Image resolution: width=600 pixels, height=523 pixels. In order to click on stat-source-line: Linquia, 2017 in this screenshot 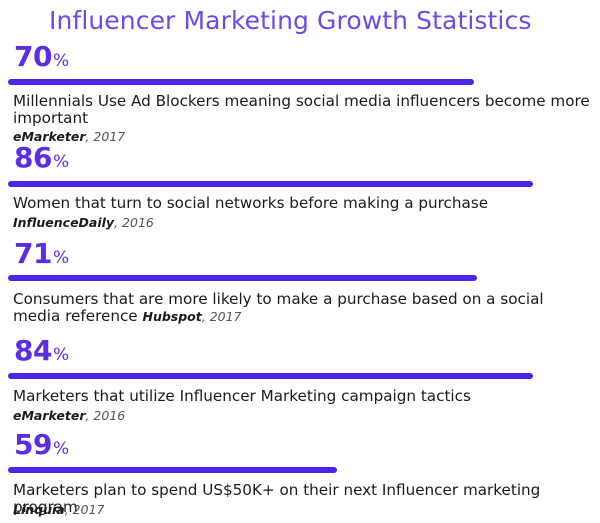, I will do `click(58, 508)`.